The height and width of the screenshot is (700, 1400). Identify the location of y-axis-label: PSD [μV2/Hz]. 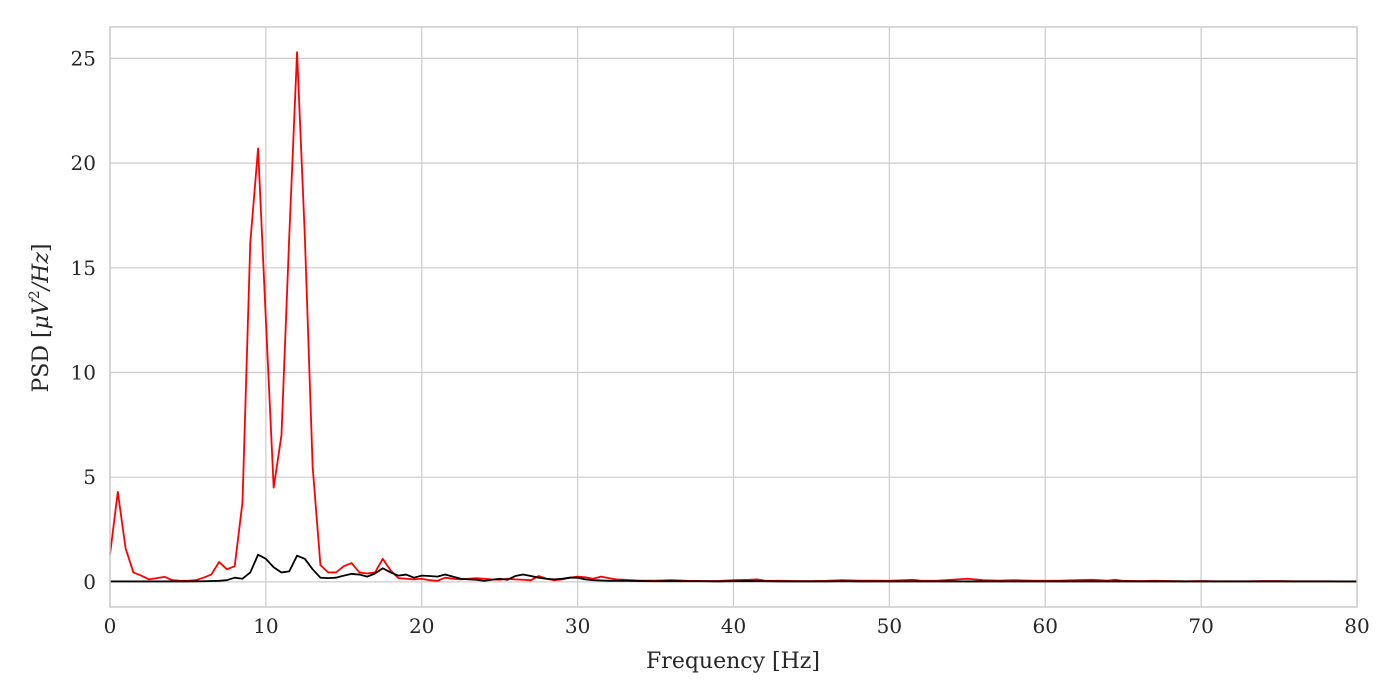
(40, 317).